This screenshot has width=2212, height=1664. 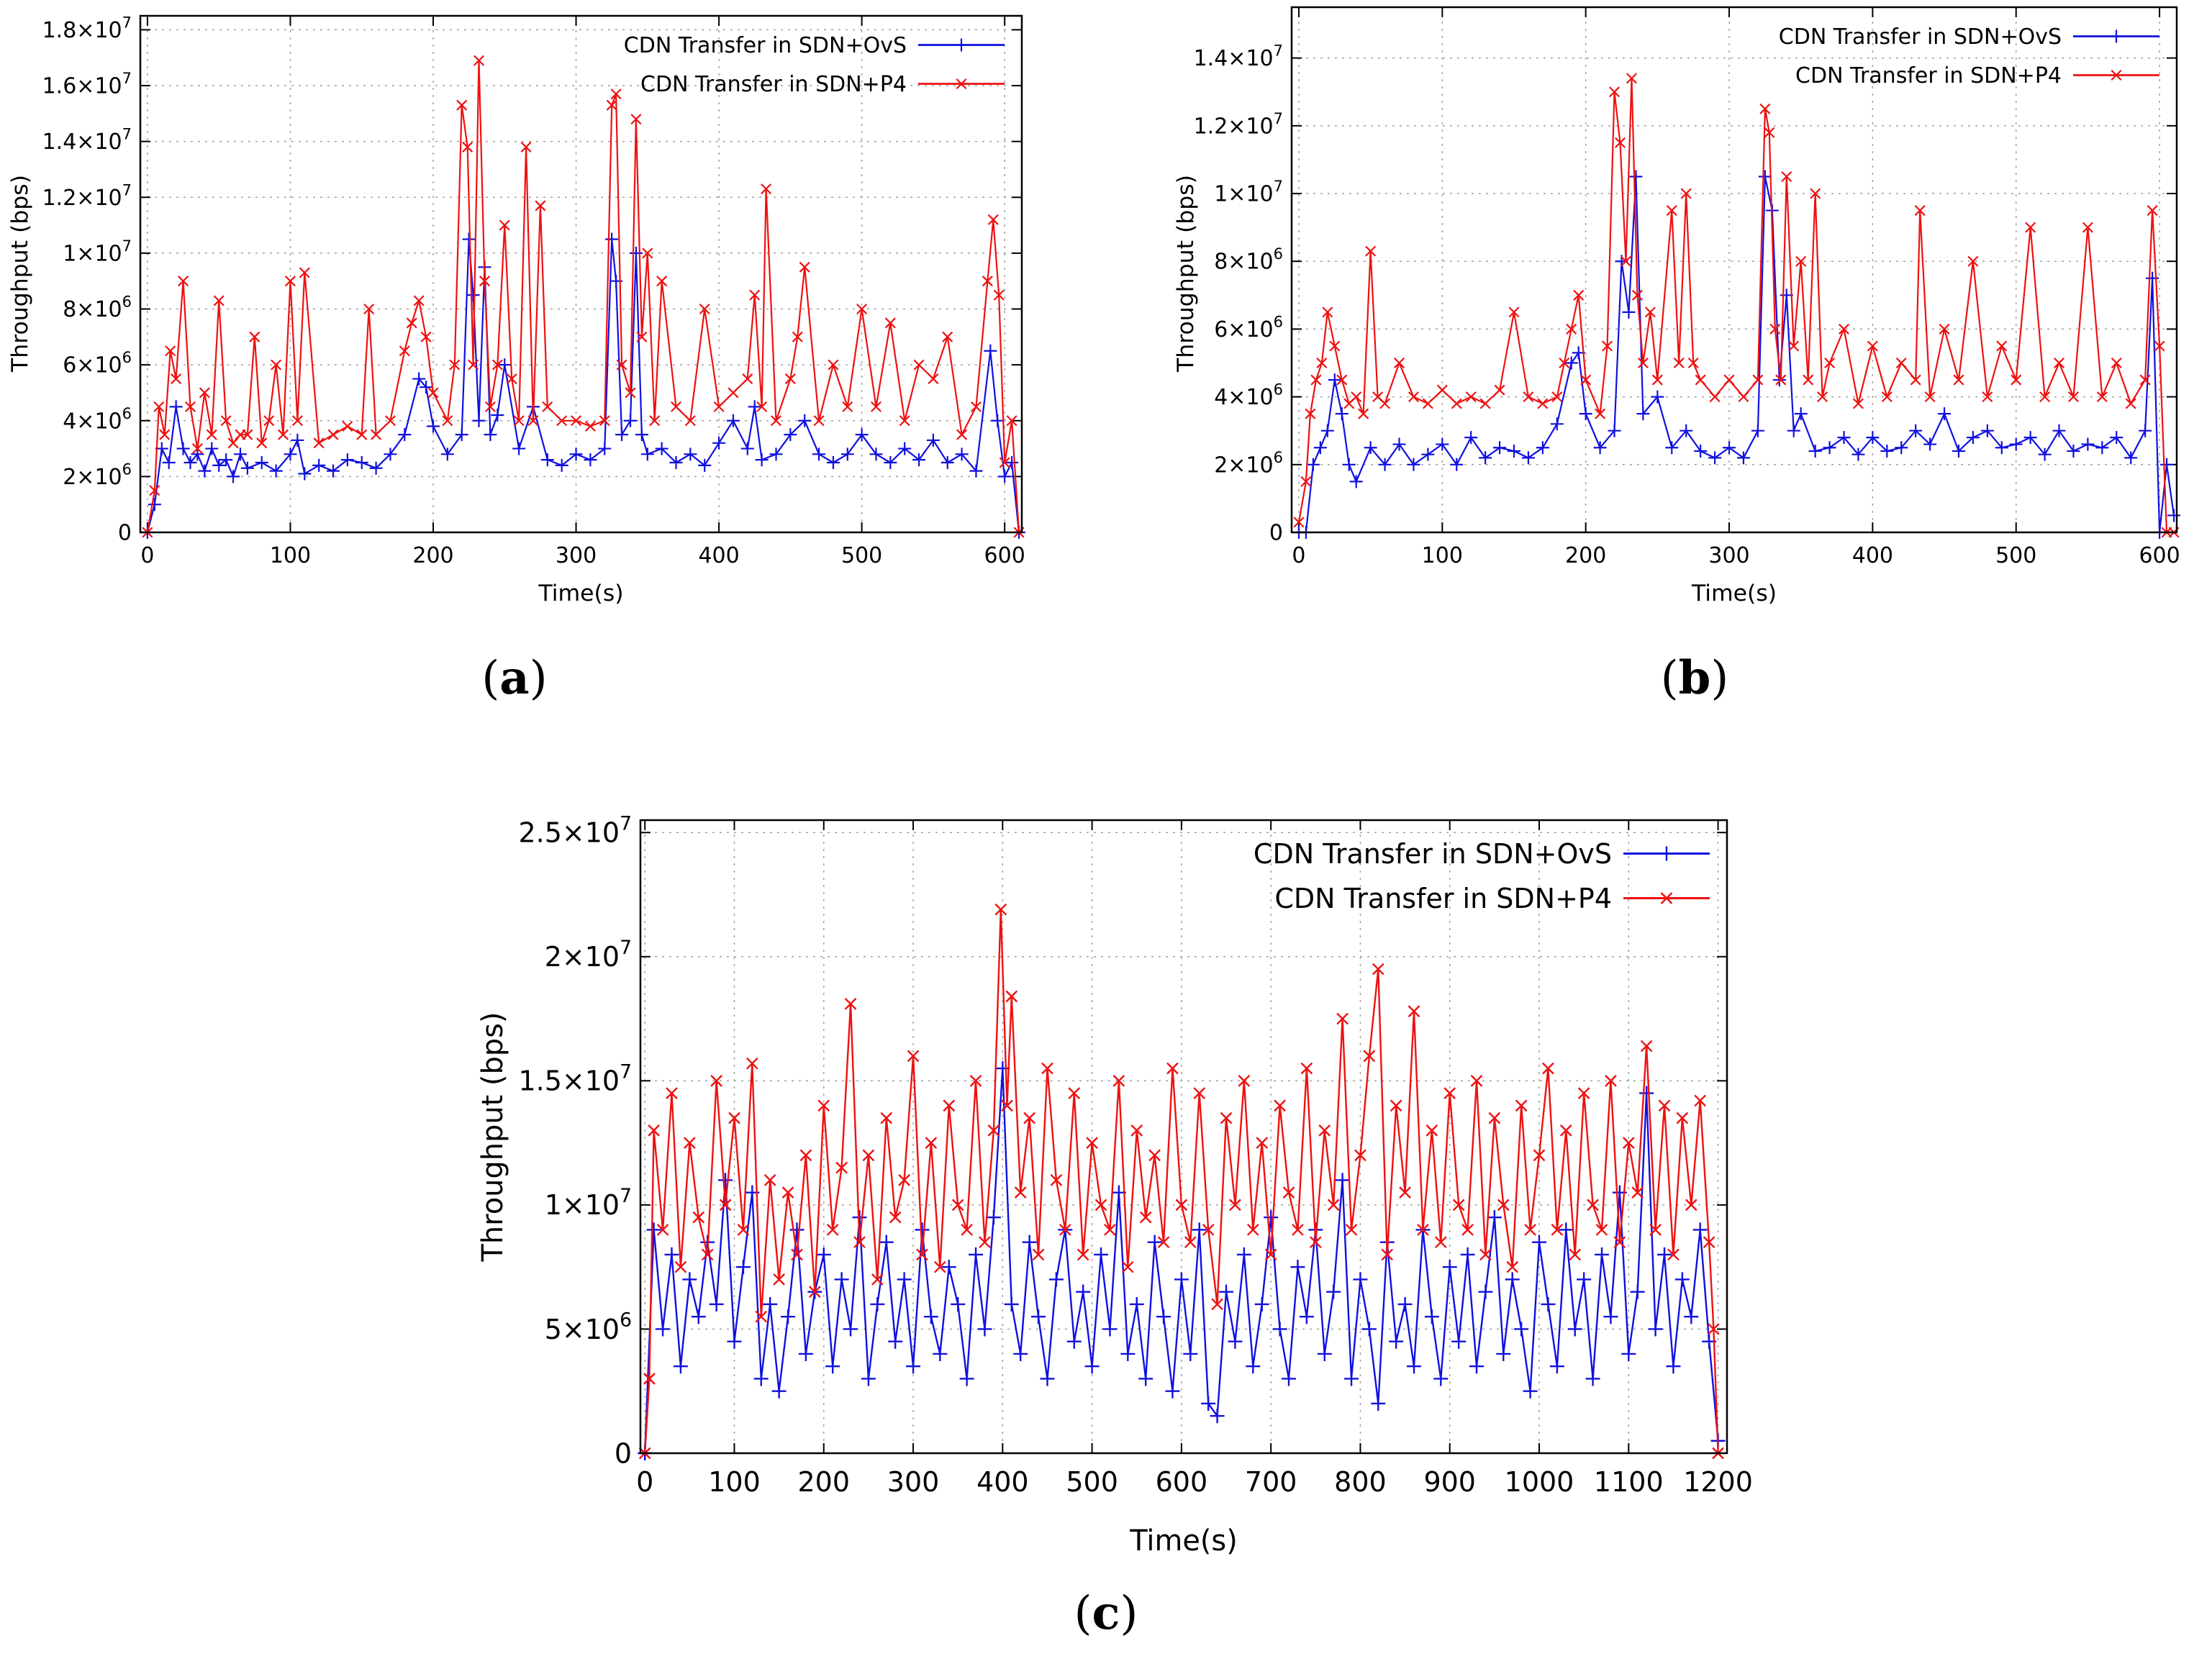 What do you see at coordinates (1004, 555) in the screenshot?
I see `x-tick-label: 600` at bounding box center [1004, 555].